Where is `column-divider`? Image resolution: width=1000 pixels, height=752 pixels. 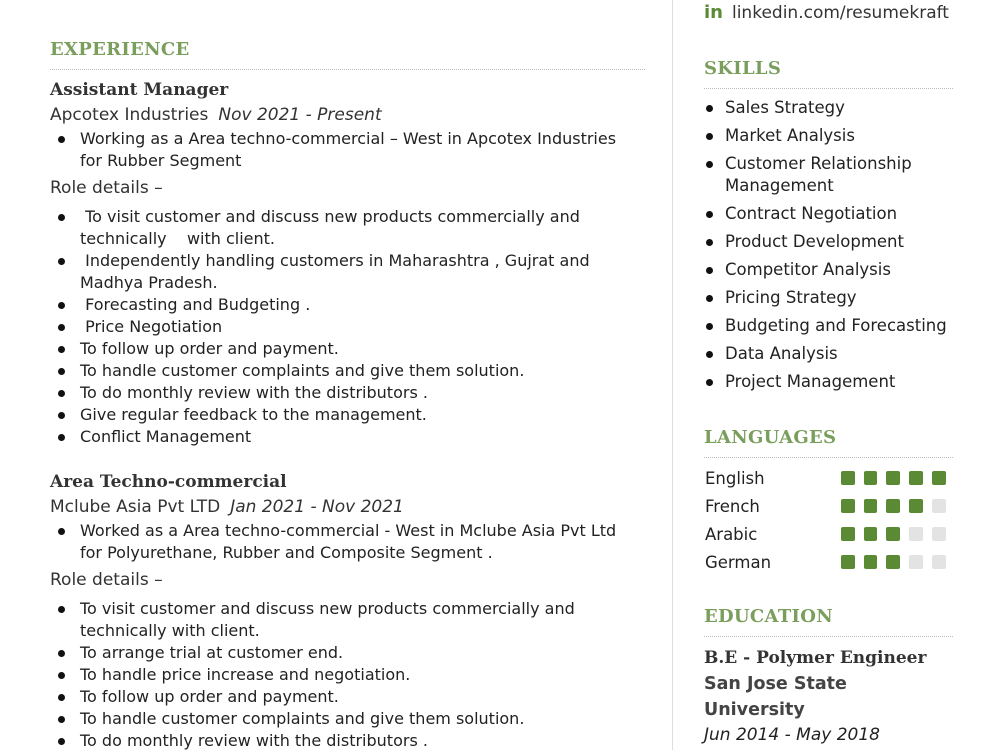 column-divider is located at coordinates (672, 375).